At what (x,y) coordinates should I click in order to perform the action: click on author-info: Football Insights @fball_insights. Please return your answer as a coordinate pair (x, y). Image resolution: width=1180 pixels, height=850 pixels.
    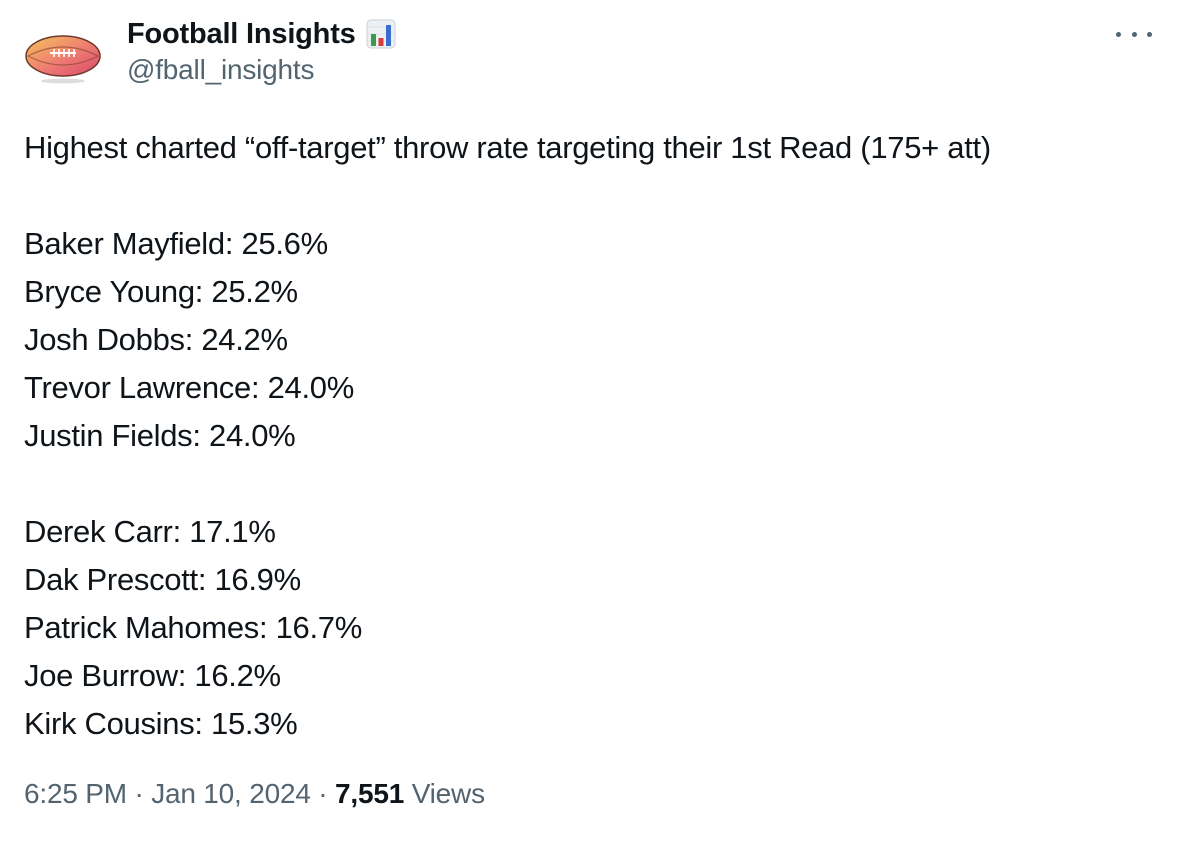
    Looking at the image, I should click on (261, 51).